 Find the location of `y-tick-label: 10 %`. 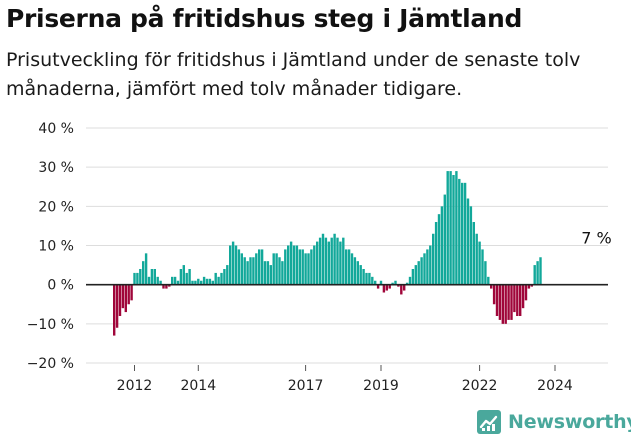

y-tick-label: 10 % is located at coordinates (56, 247).